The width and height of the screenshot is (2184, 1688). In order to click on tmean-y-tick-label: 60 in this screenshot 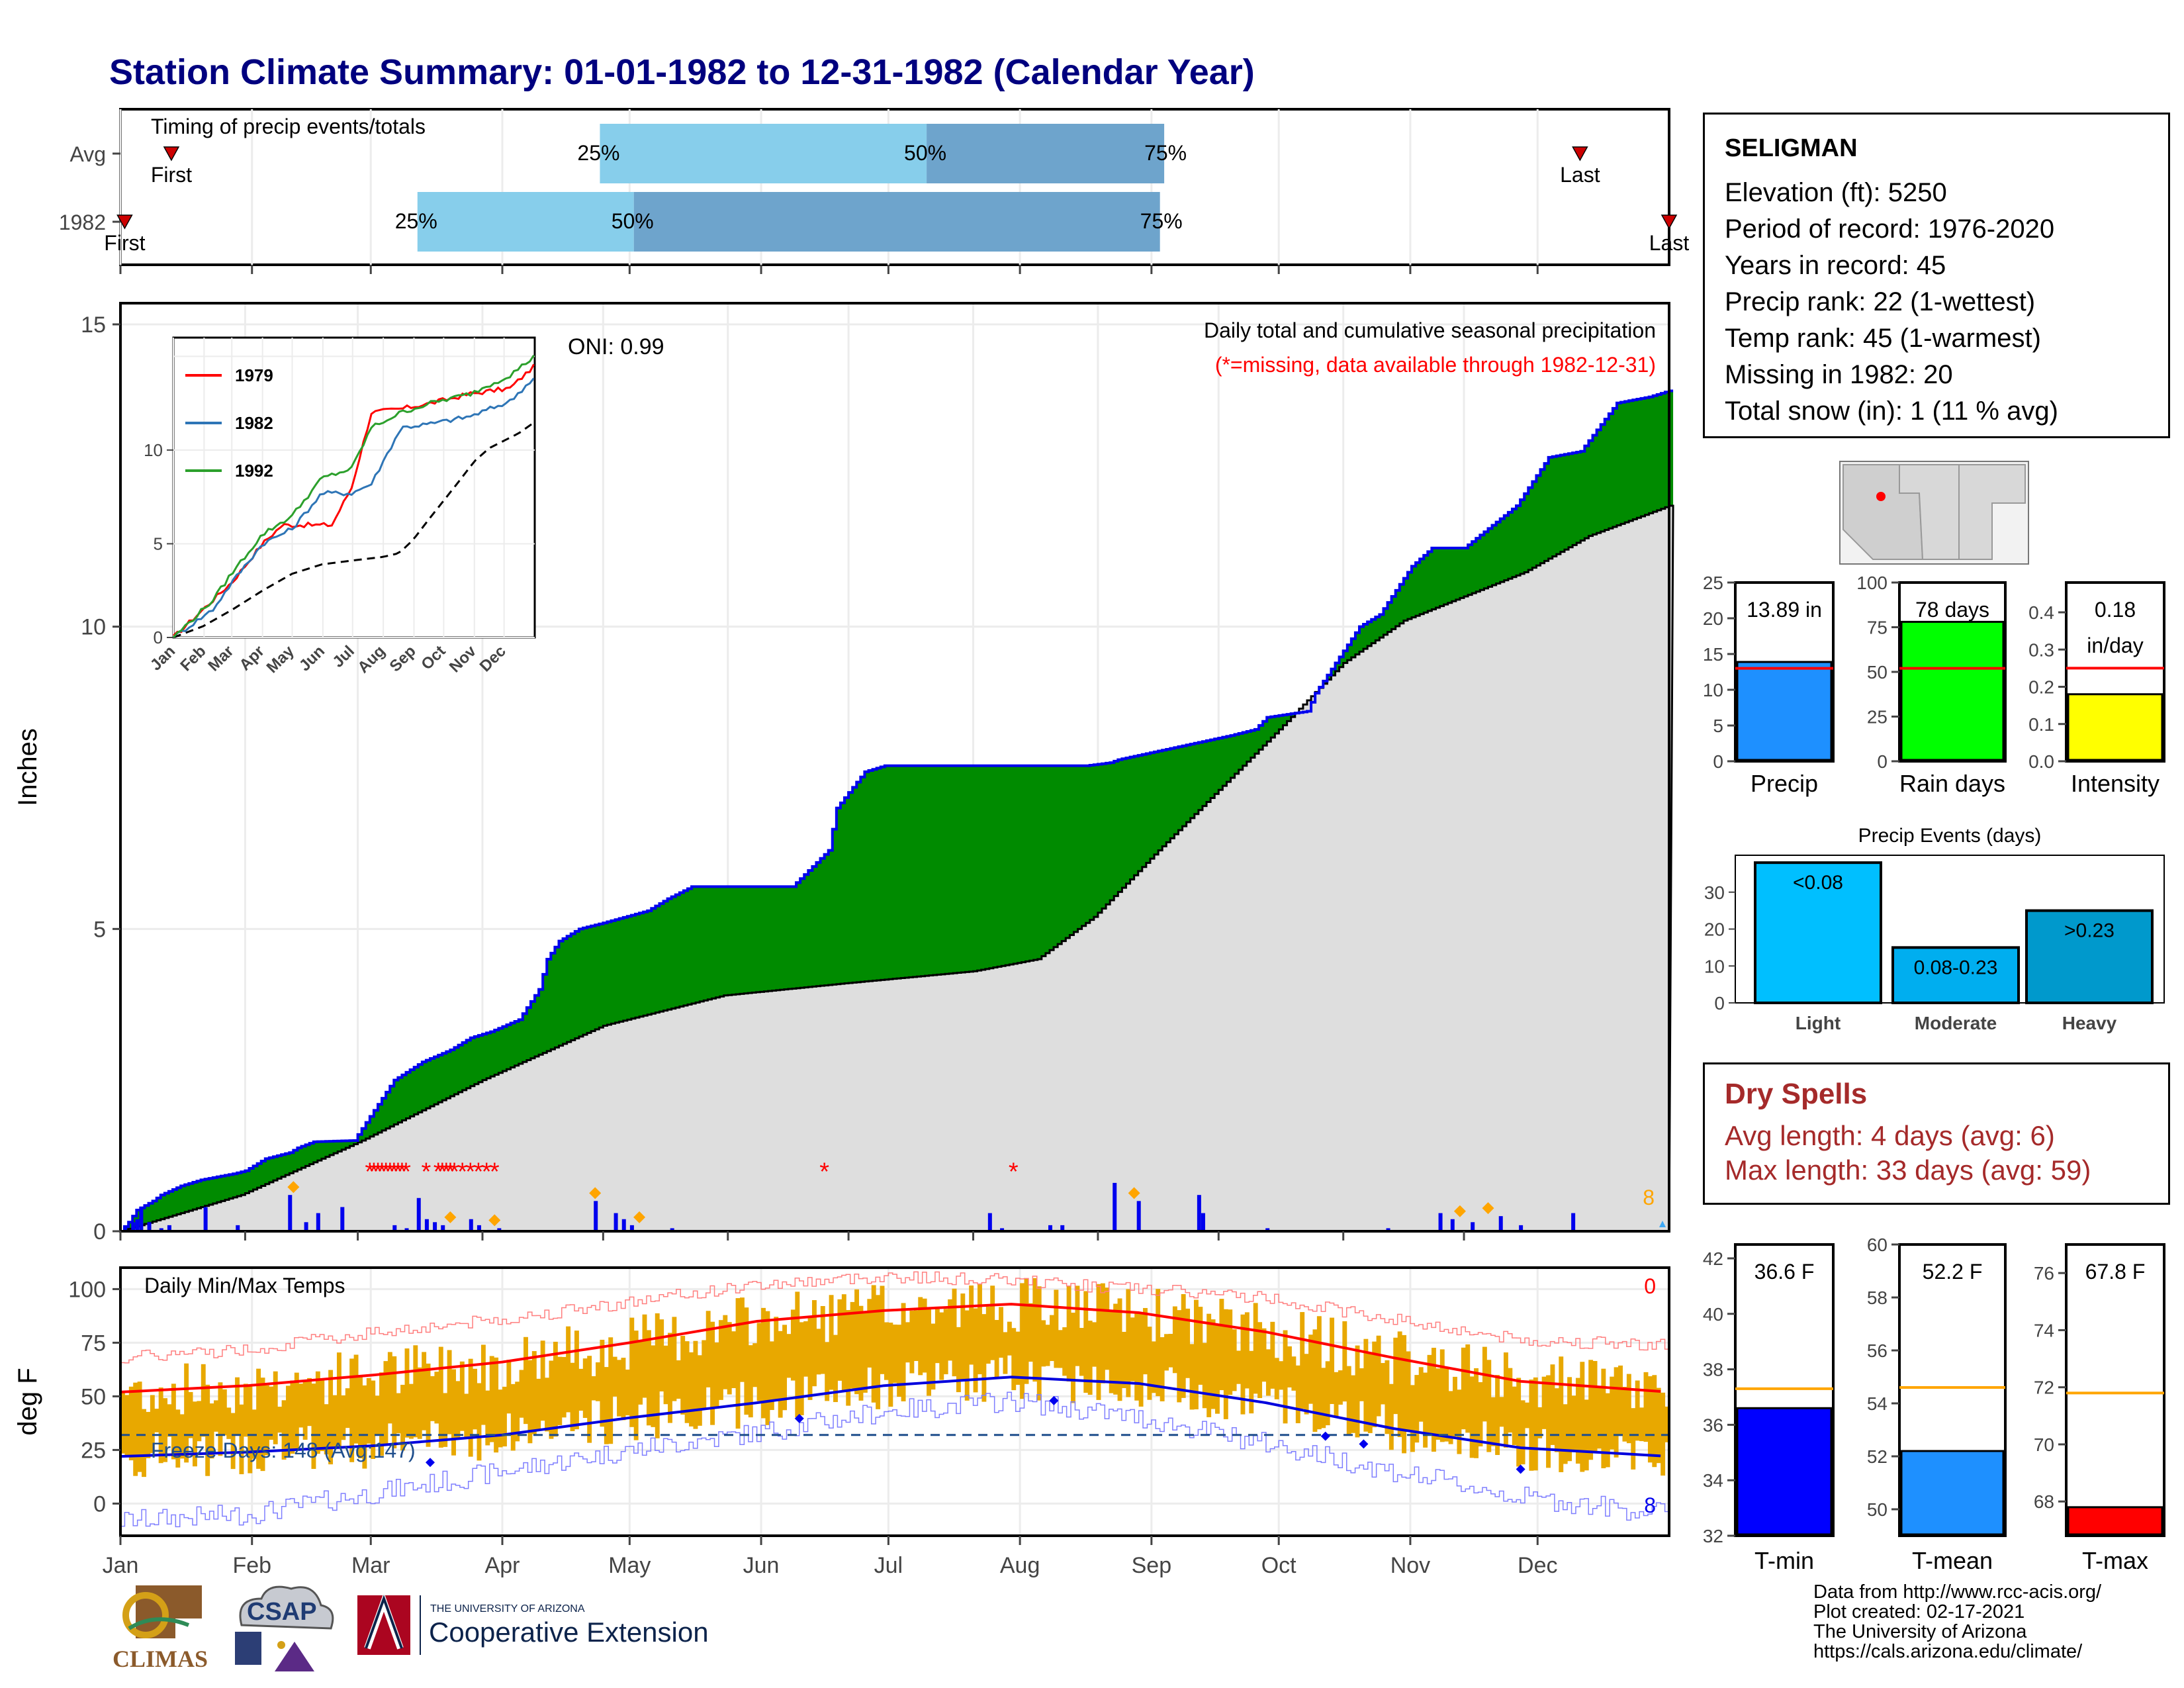, I will do `click(1877, 1245)`.